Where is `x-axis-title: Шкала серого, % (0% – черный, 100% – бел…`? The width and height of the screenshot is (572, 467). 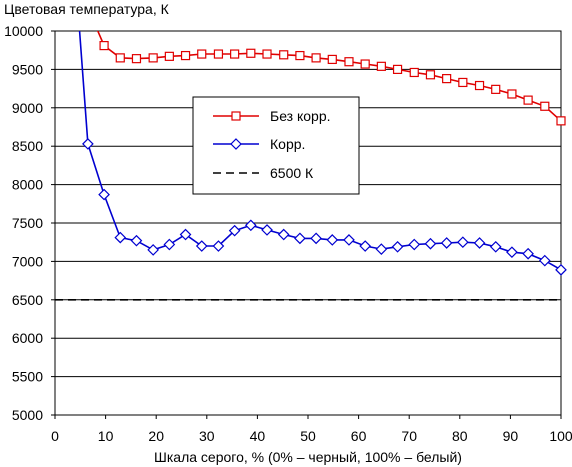
x-axis-title: Шкала серого, % (0% – черный, 100% – бел… is located at coordinates (308, 457).